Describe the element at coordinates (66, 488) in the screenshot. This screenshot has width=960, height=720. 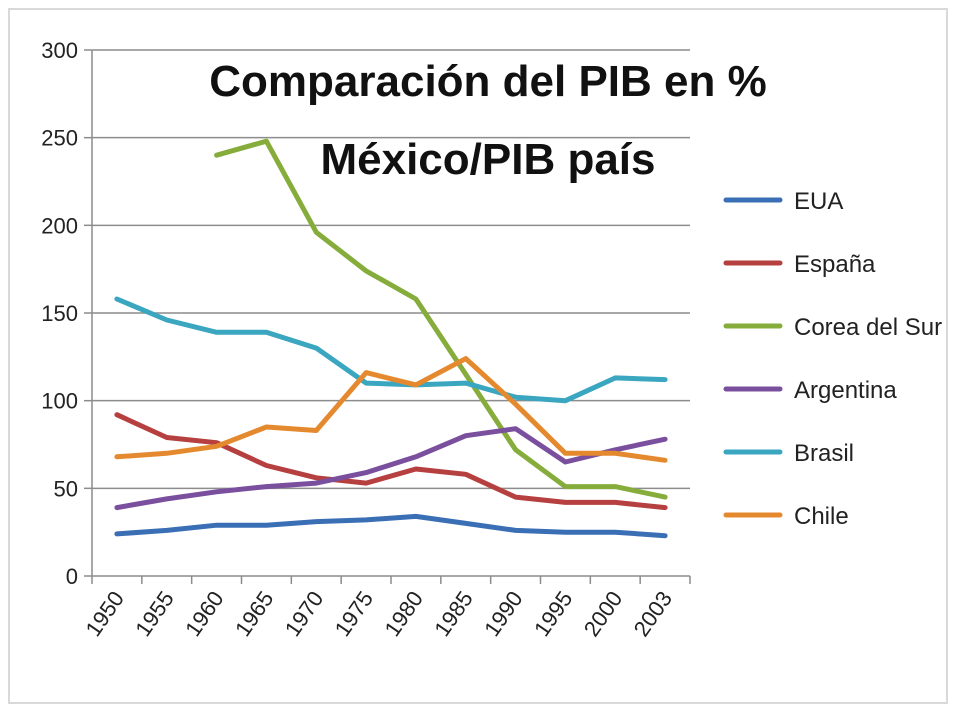
I see `y-tick-label: 50` at that location.